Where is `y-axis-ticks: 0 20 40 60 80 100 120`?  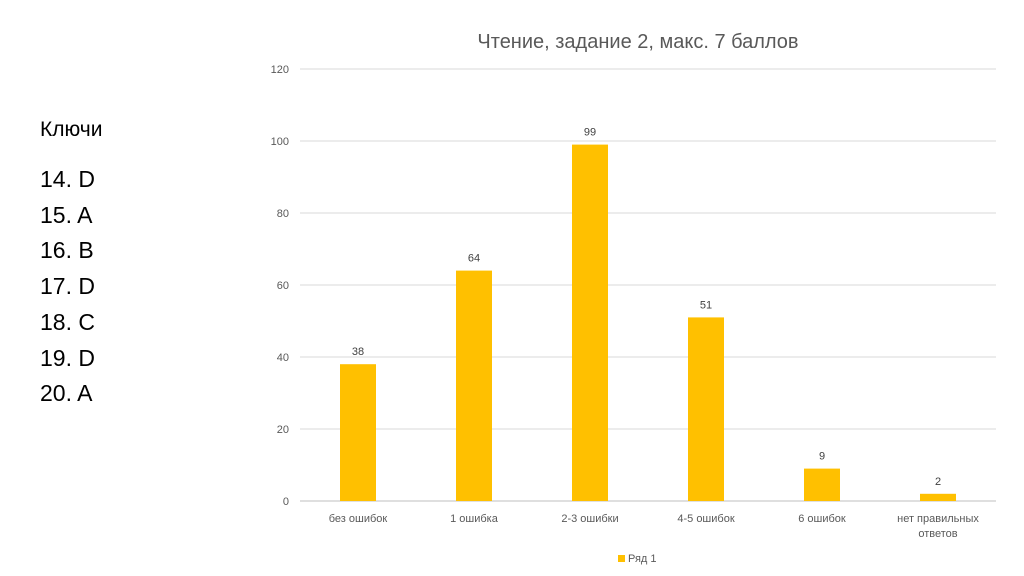 y-axis-ticks: 0 20 40 60 80 100 120 is located at coordinates (280, 286).